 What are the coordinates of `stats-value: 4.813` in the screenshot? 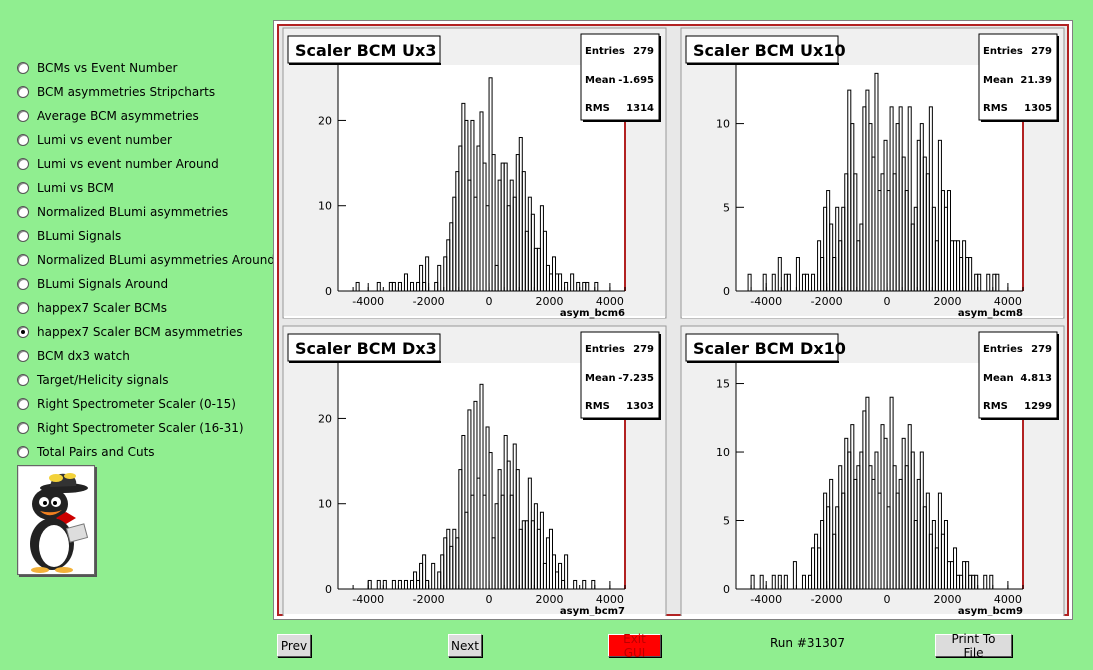 It's located at (1036, 378).